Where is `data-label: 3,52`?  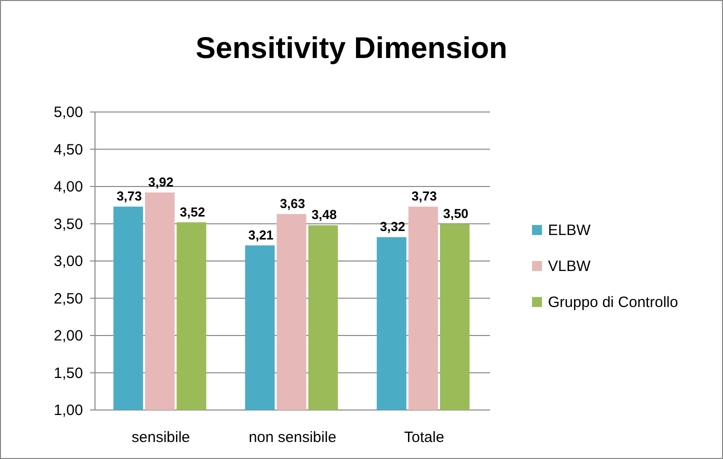 data-label: 3,52 is located at coordinates (193, 212).